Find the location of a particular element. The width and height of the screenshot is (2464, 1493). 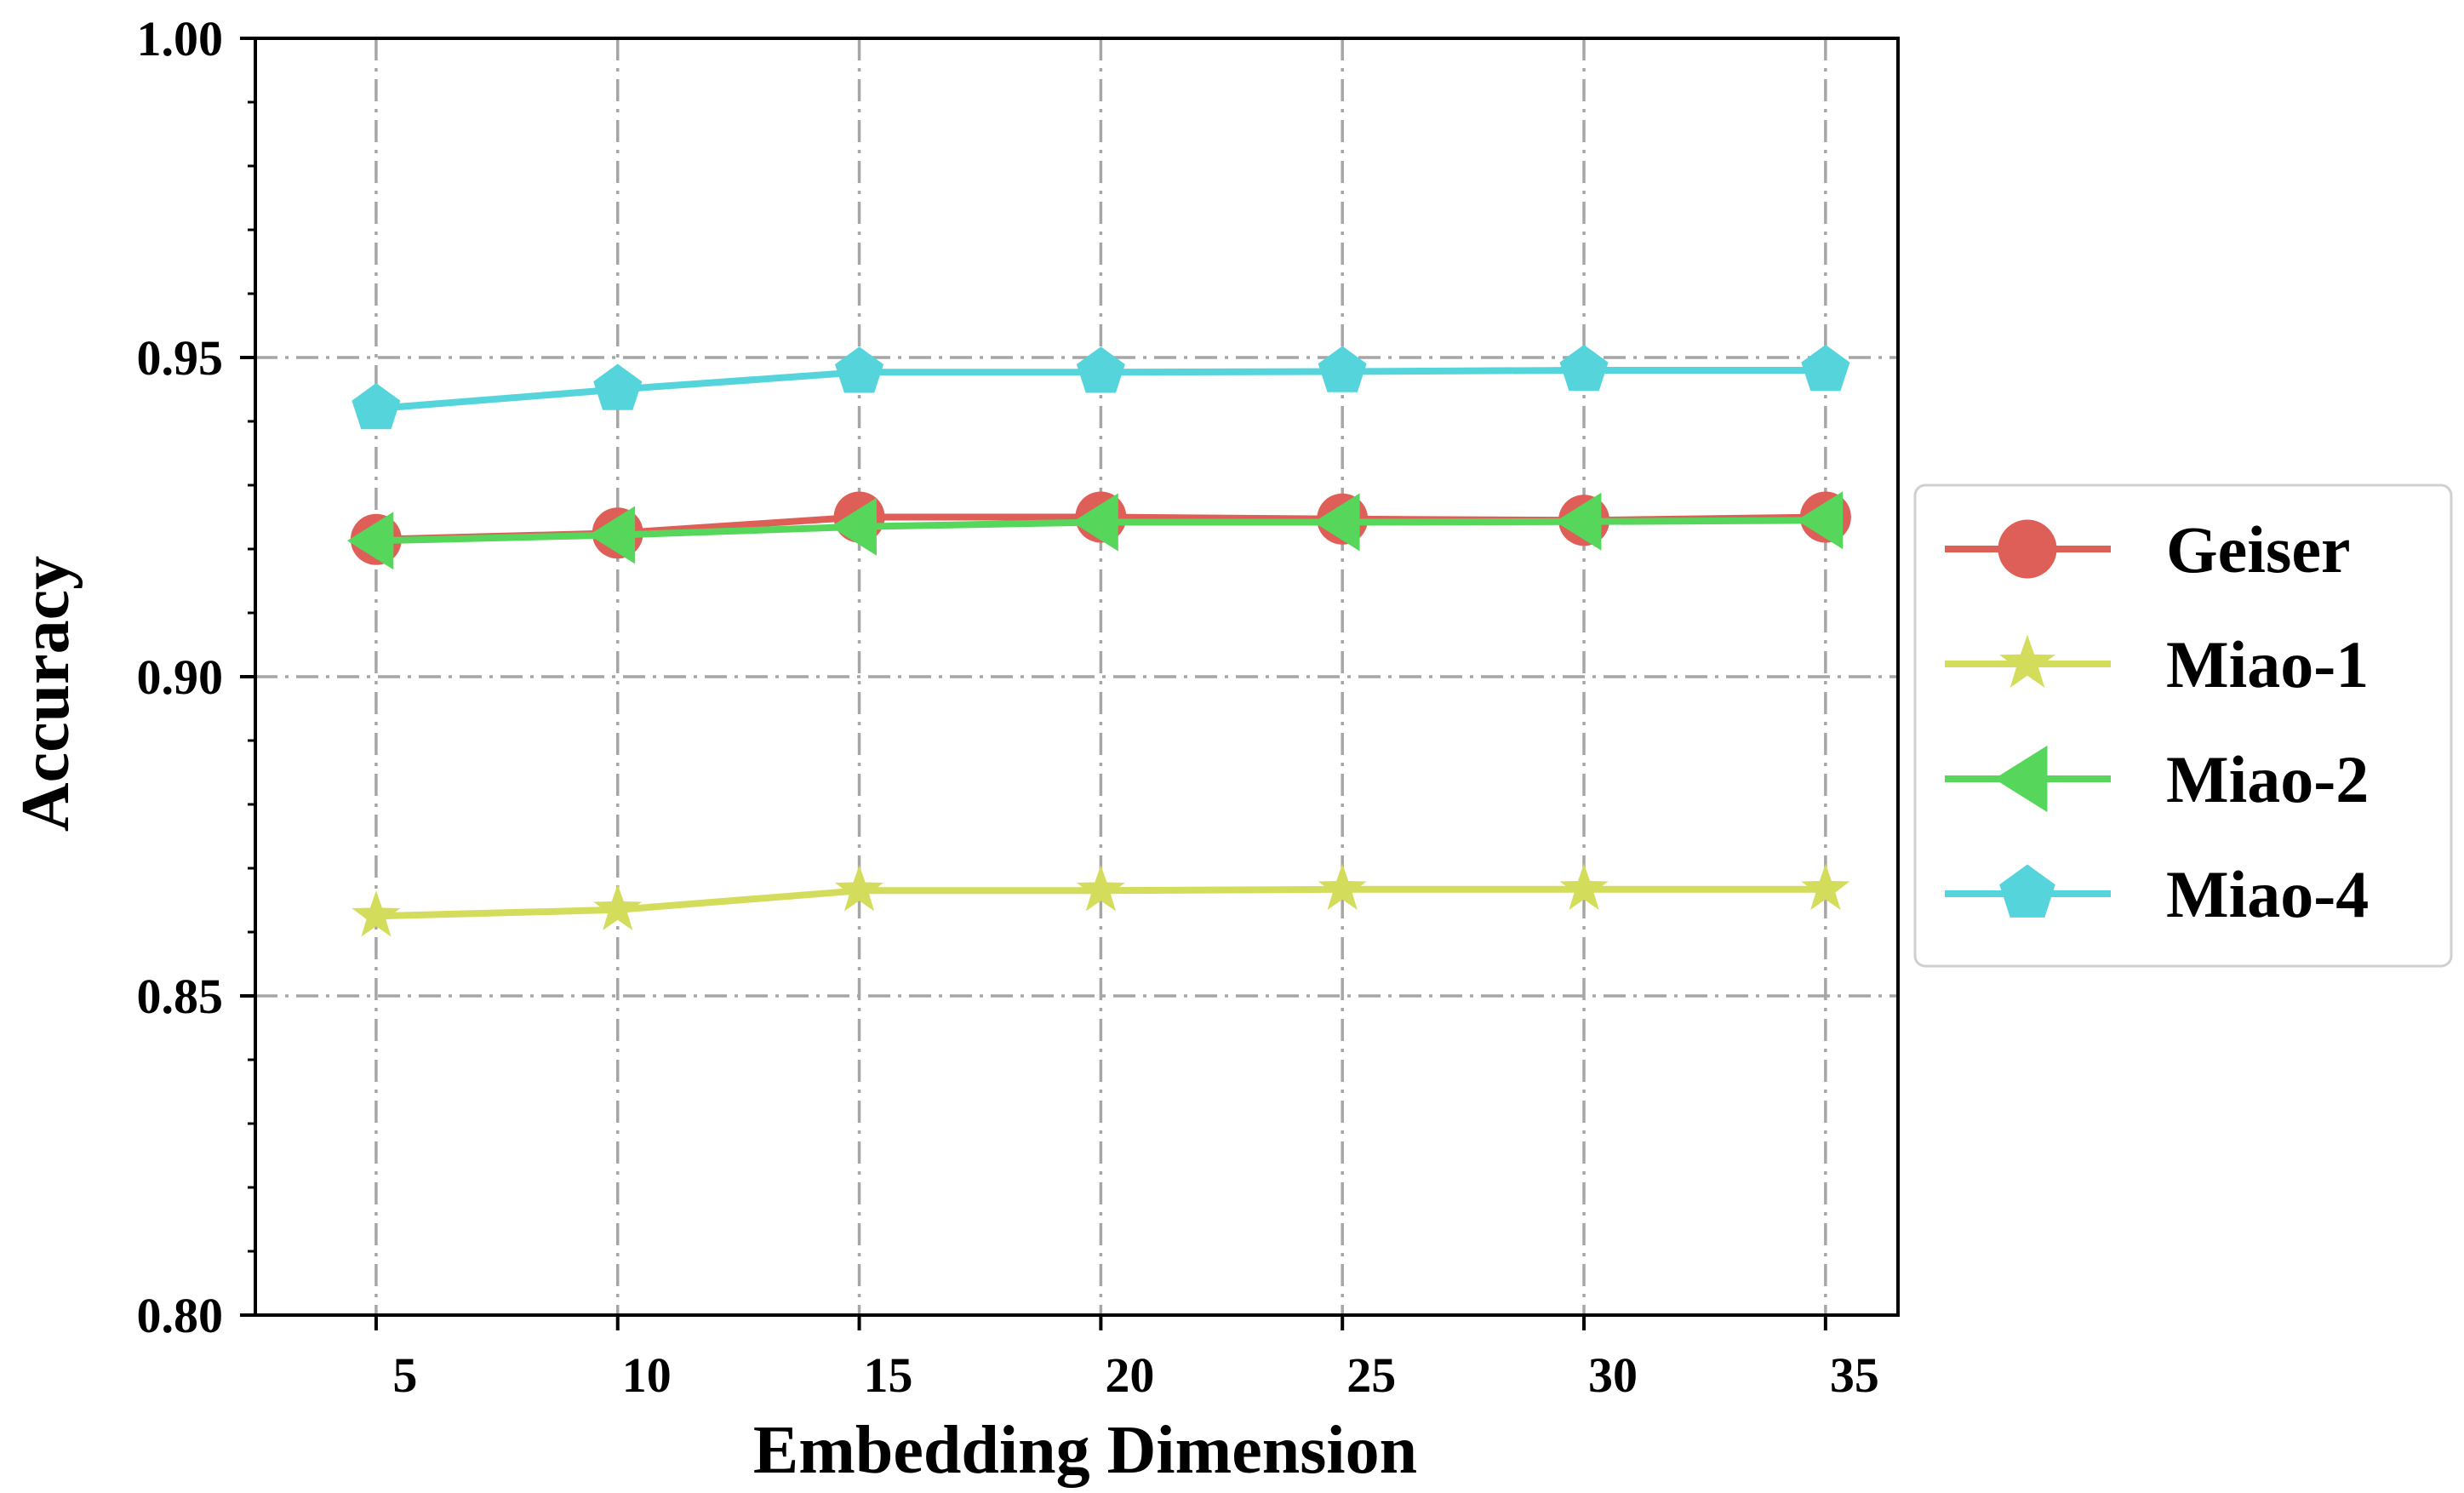

y-tick-label: 0.95 is located at coordinates (180, 358).